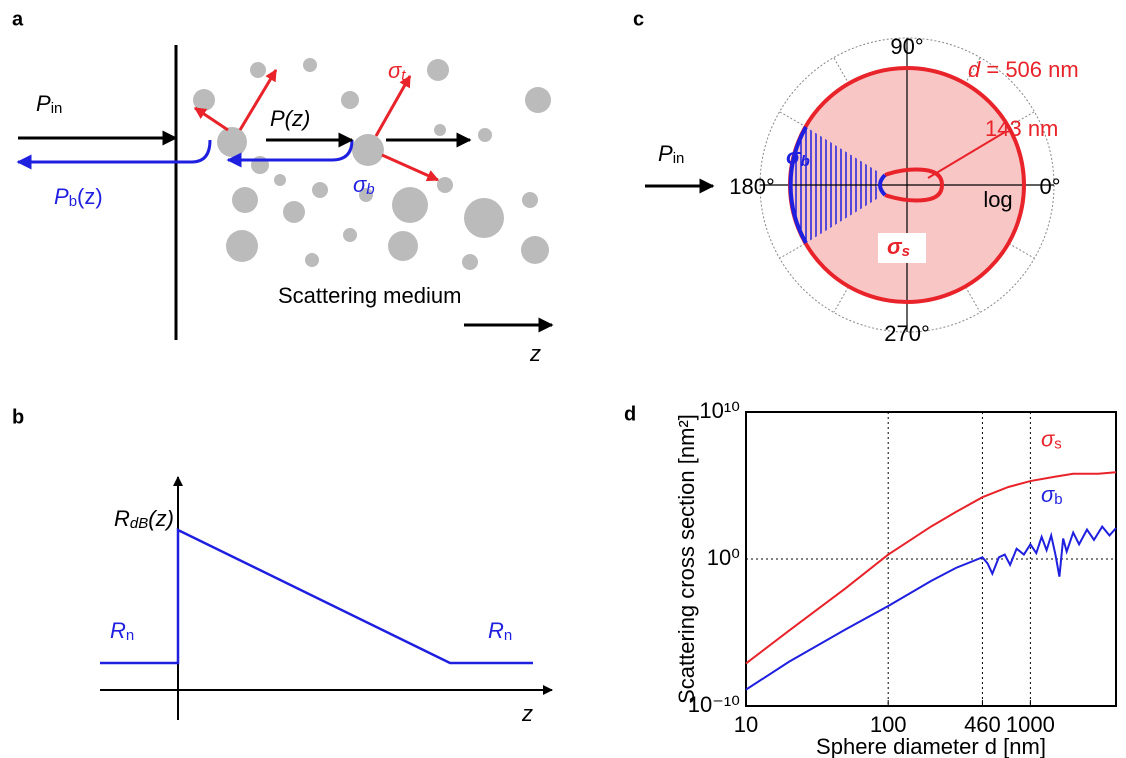 This screenshot has width=1126, height=758. Describe the element at coordinates (114, 154) in the screenshot. I see `arrow` at that location.